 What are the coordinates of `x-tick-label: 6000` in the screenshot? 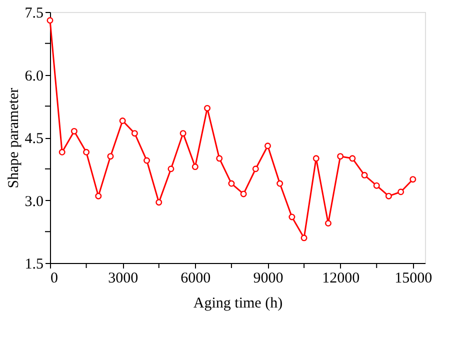 It's located at (195, 278).